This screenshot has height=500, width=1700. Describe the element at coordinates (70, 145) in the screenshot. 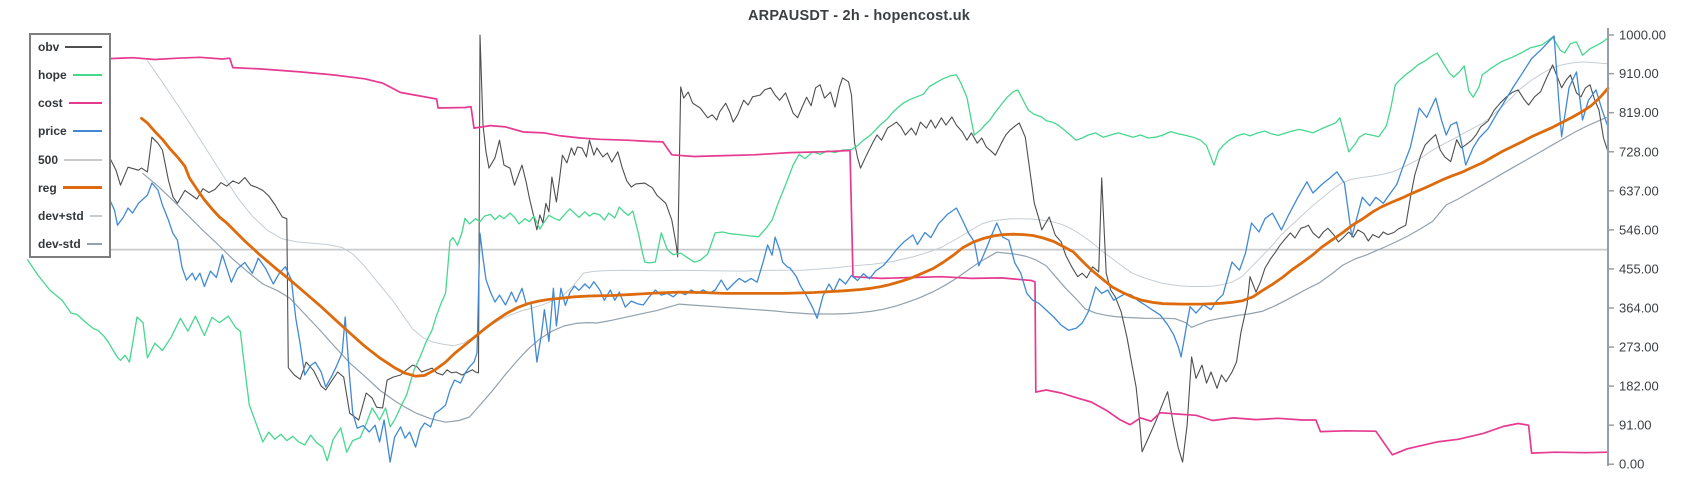

I see `legend: obv hope cost price 500 reg dev+std dev-std` at that location.